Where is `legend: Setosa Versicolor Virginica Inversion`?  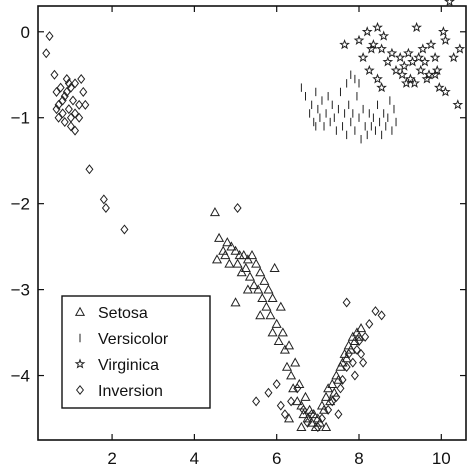 legend: Setosa Versicolor Virginica Inversion is located at coordinates (136, 352).